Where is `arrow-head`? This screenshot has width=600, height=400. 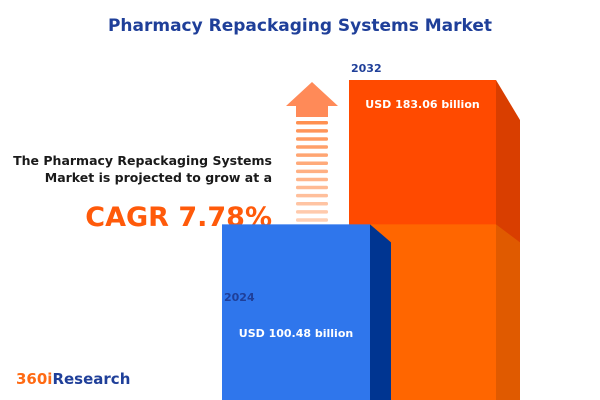 arrow-head is located at coordinates (312, 99).